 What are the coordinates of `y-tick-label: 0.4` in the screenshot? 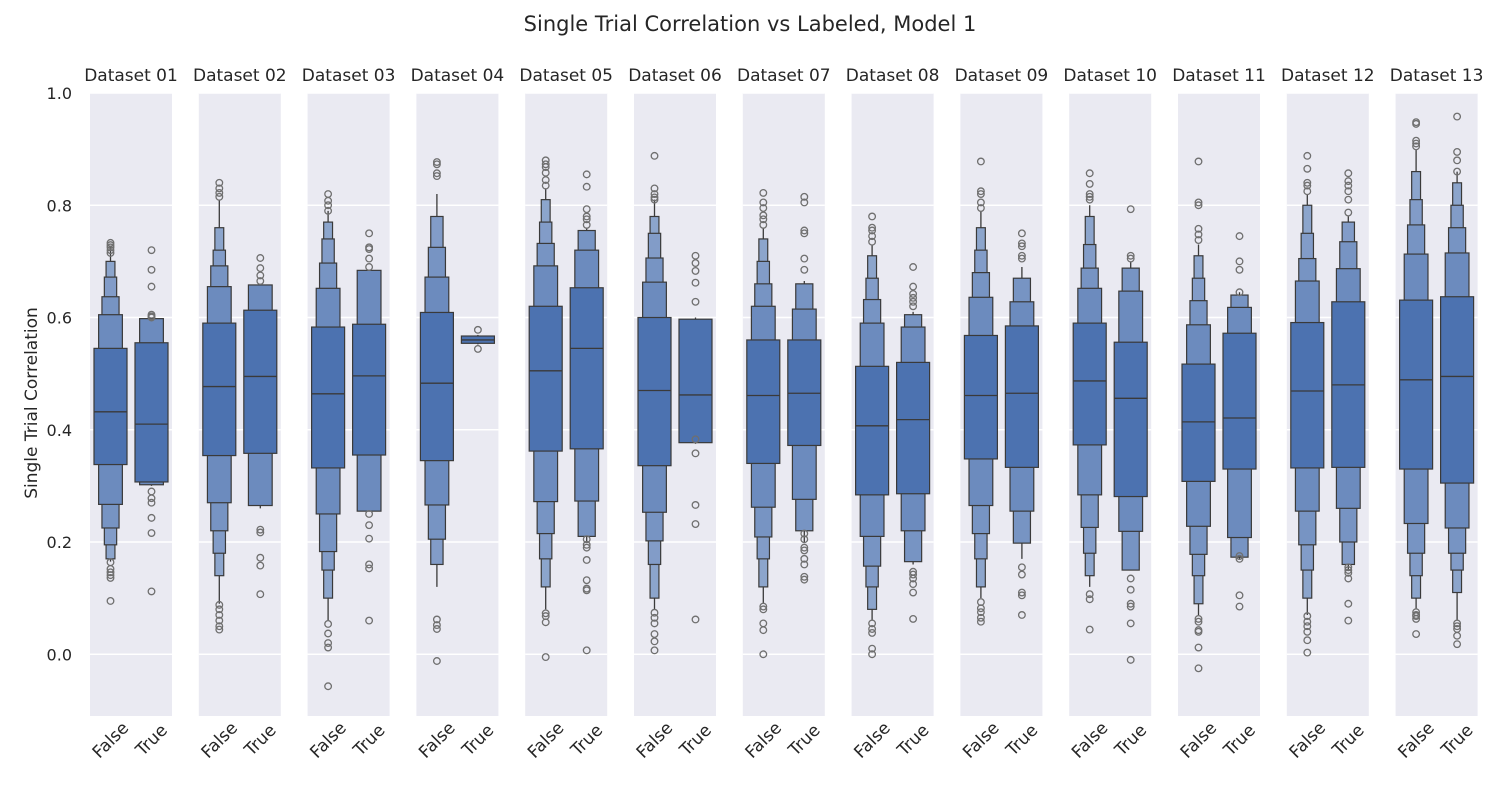 It's located at (59, 430).